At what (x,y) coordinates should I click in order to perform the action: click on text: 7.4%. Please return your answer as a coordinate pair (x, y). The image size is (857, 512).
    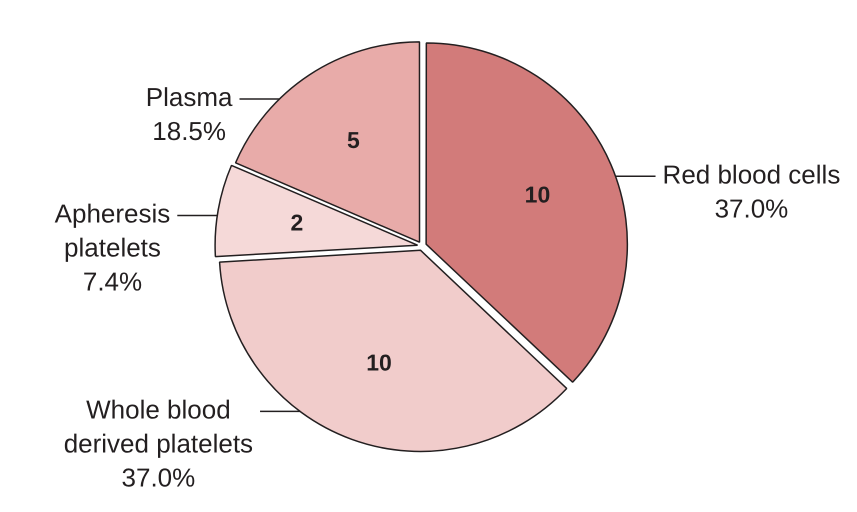
    Looking at the image, I should click on (112, 281).